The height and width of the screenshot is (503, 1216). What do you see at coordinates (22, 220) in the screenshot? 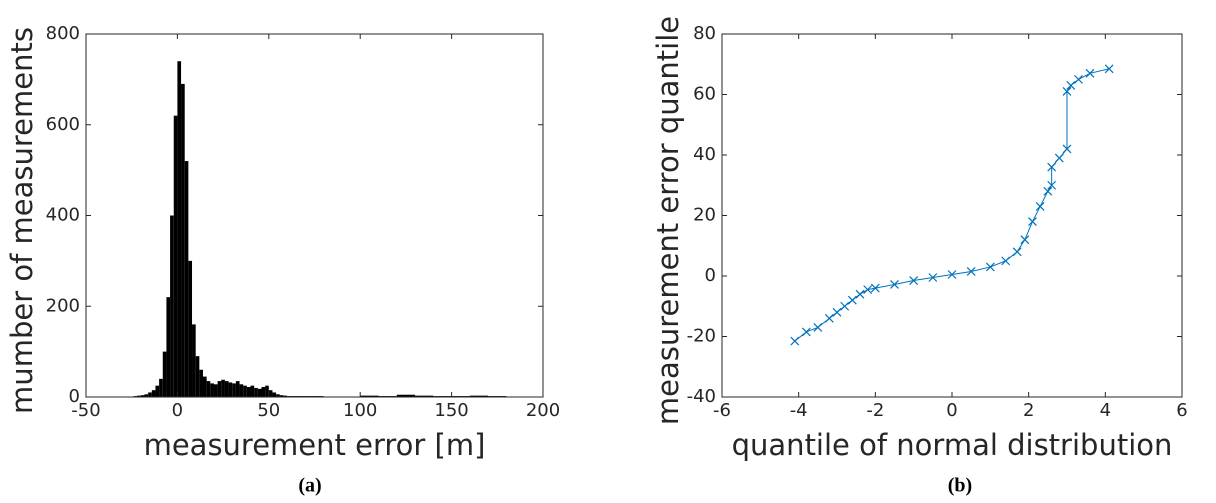
I see `y-axis-label: mumber of measurements` at bounding box center [22, 220].